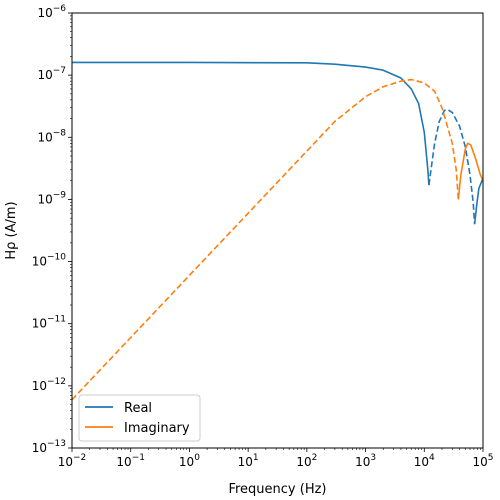  I want to click on series-real-dashed, so click(452, 166).